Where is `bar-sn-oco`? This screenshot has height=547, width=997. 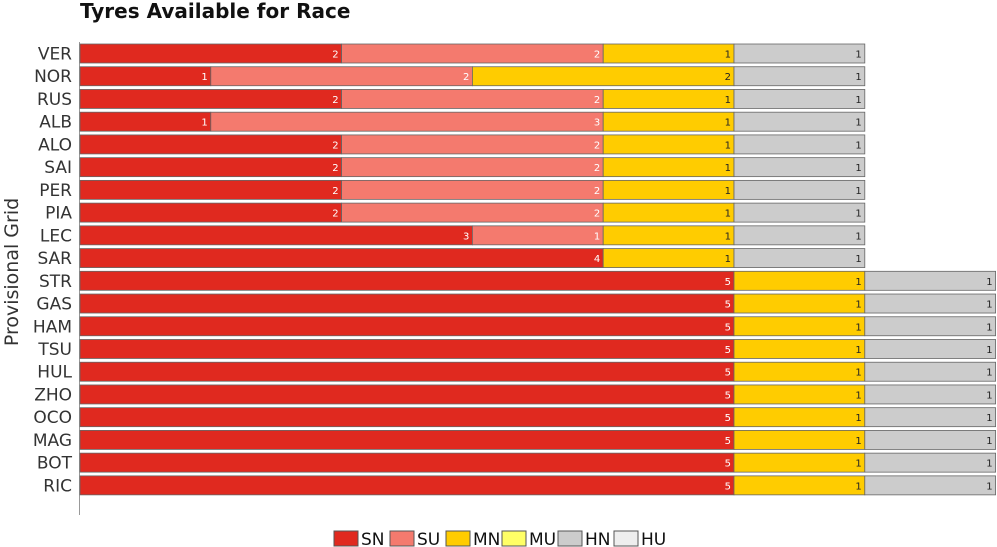
bar-sn-oco is located at coordinates (407, 417).